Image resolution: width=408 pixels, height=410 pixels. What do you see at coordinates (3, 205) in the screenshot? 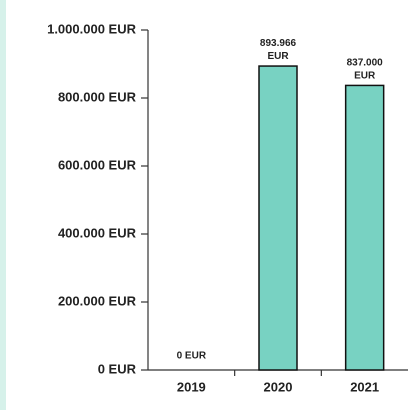
I see `side-strip` at bounding box center [3, 205].